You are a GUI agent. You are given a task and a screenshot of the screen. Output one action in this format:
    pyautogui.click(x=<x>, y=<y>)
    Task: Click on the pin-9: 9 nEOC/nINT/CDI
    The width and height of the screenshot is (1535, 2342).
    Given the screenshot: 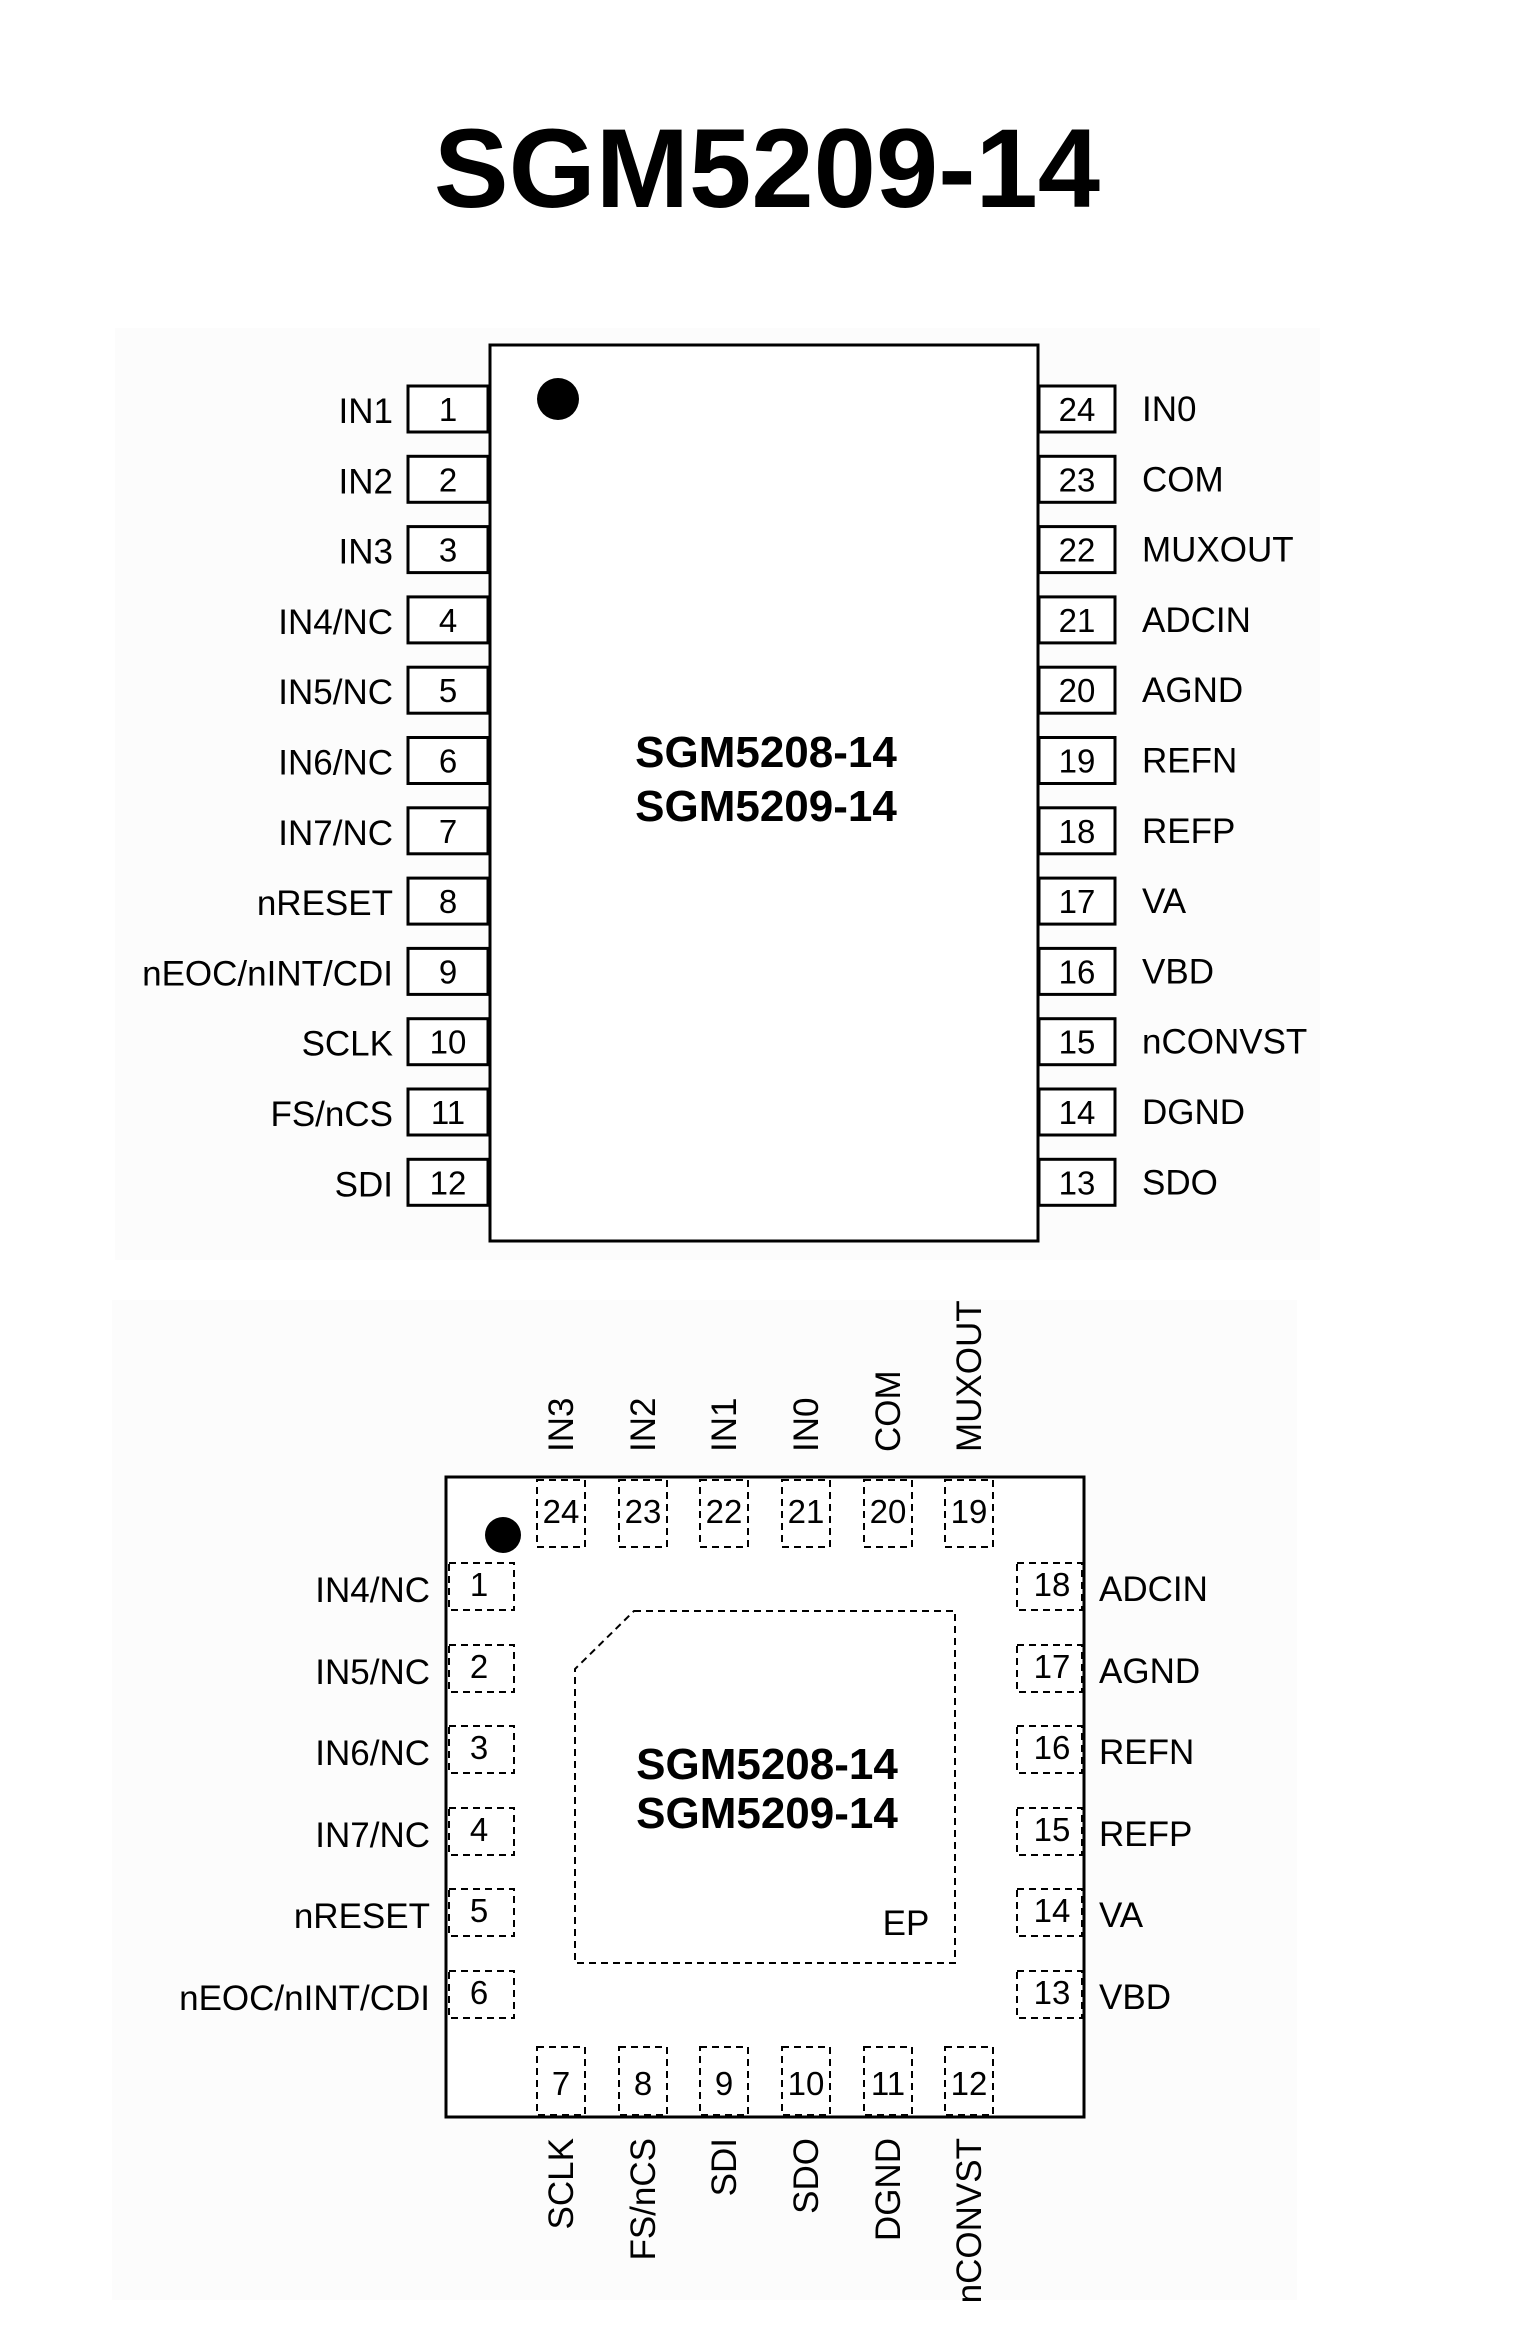 What is the action you would take?
    pyautogui.click(x=316, y=971)
    